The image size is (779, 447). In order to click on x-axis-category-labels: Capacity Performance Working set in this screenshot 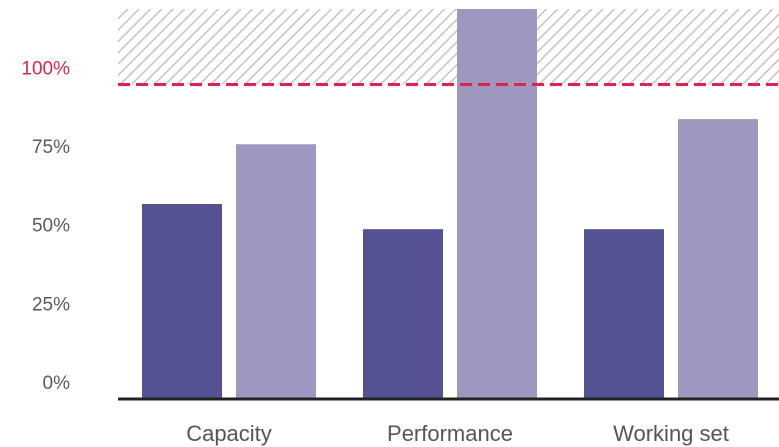, I will do `click(457, 433)`.